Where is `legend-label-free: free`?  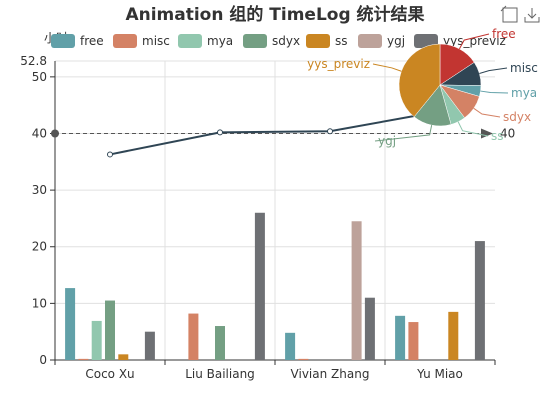 legend-label-free: free is located at coordinates (92, 41).